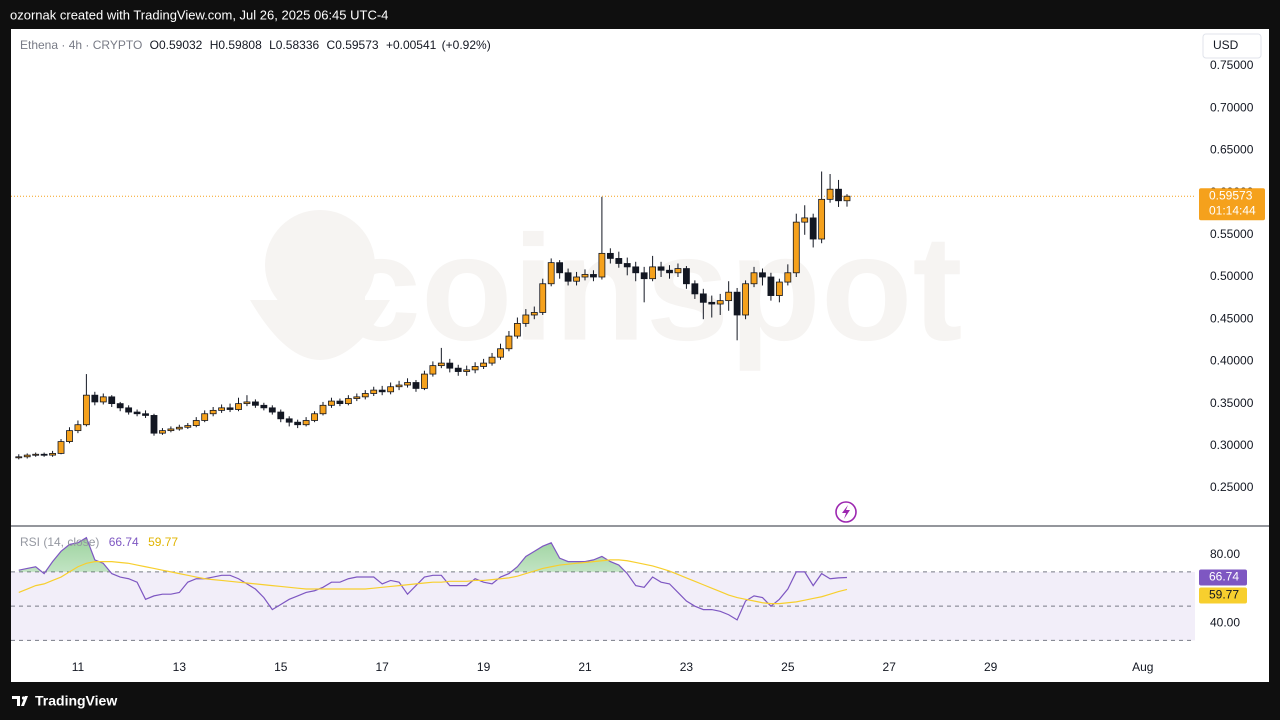 Image resolution: width=1280 pixels, height=720 pixels. I want to click on ohlc-letter: O, so click(154, 45).